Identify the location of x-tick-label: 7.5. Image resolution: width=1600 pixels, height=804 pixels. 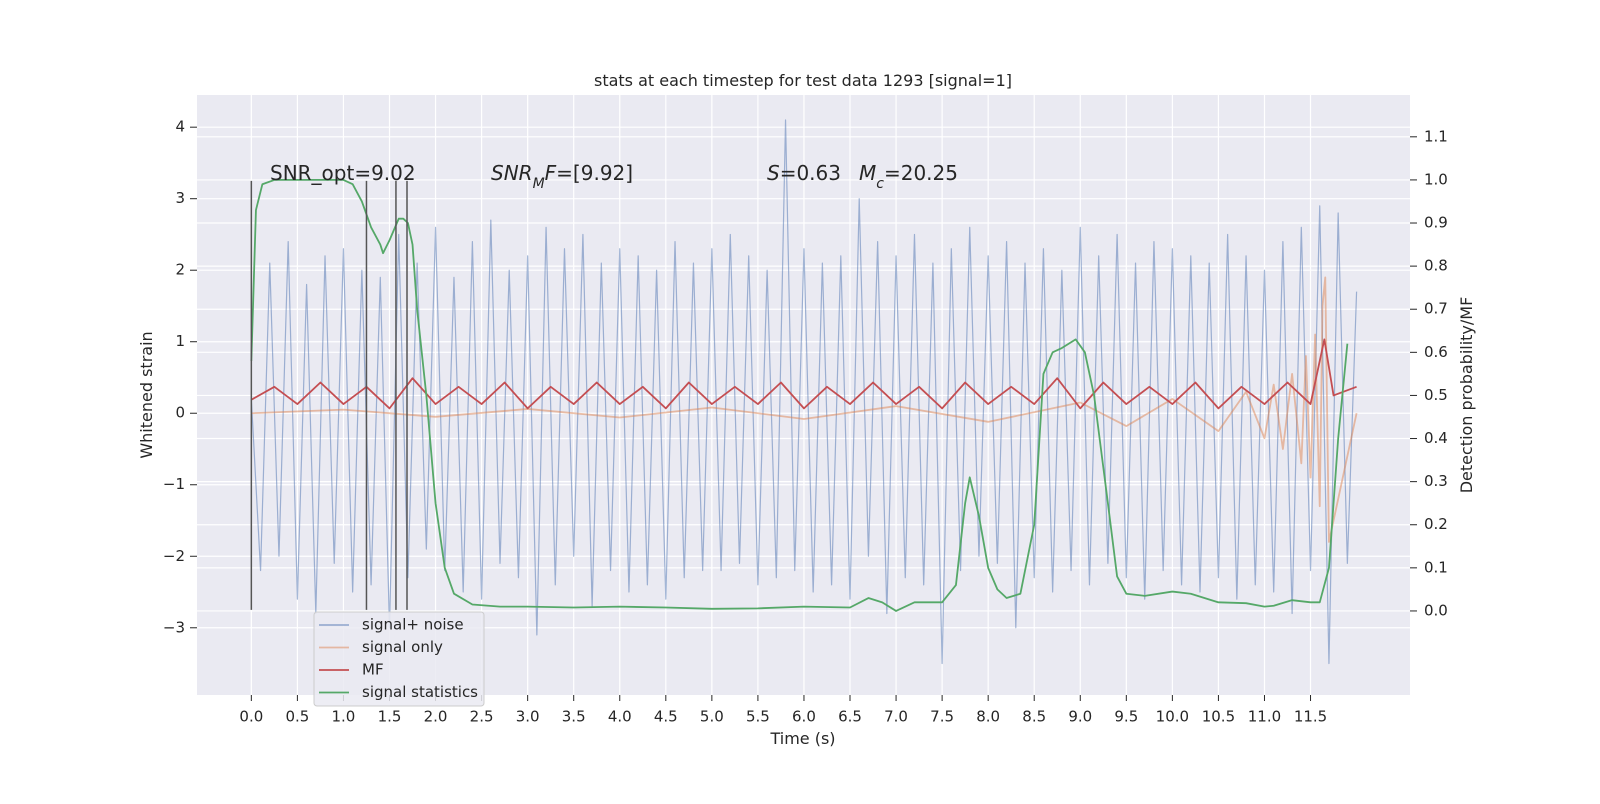
(942, 717).